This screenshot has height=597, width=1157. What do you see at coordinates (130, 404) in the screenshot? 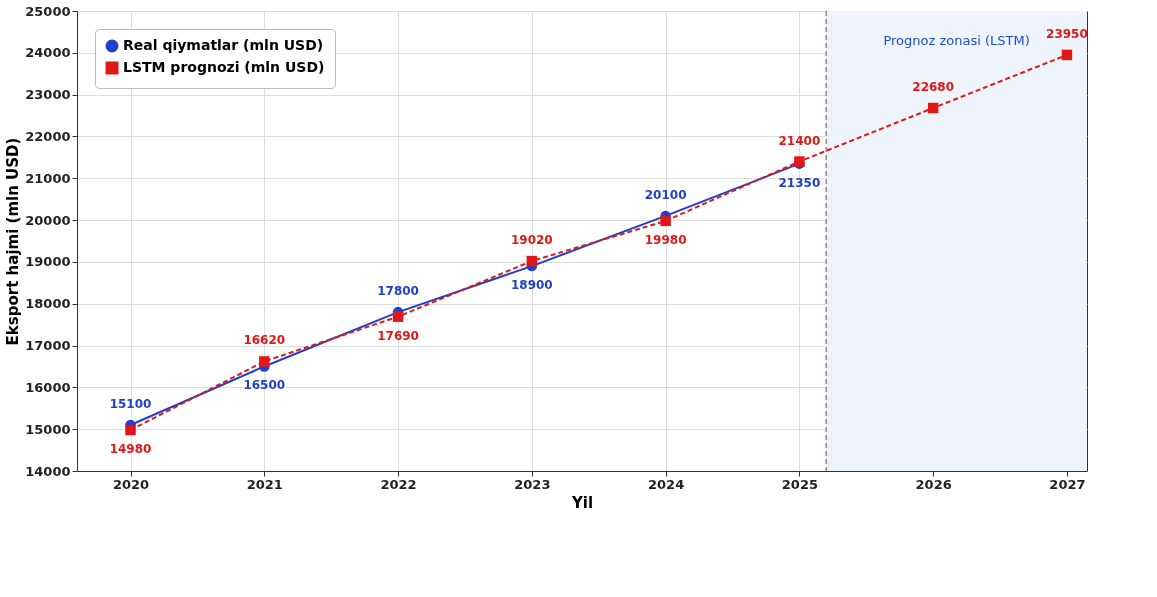
I see `data-label: 15100` at bounding box center [130, 404].